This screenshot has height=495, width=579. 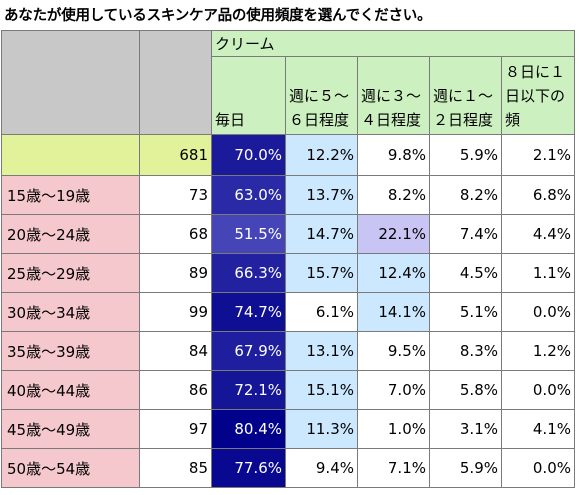 I want to click on heat-cell: 3.1%, so click(x=465, y=429).